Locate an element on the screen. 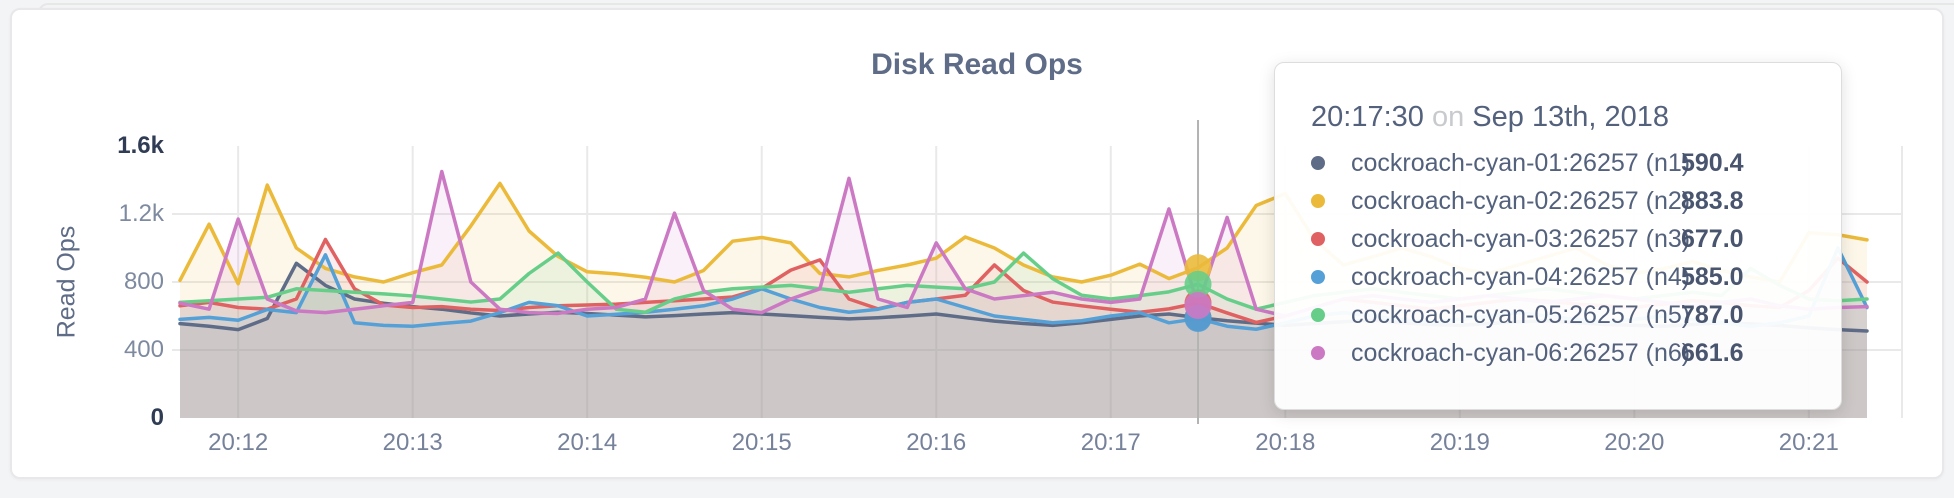 The image size is (1954, 498). x-tick-label: 20:18 is located at coordinates (1285, 442).